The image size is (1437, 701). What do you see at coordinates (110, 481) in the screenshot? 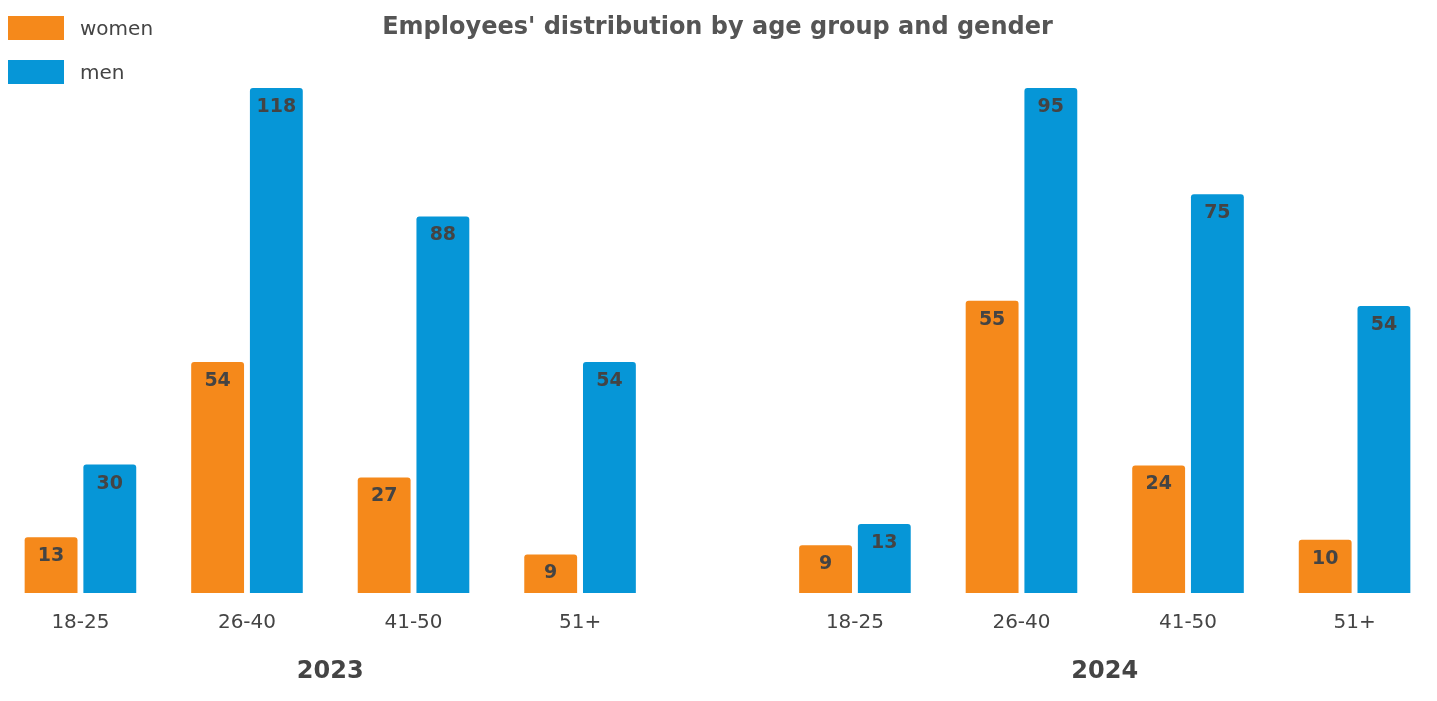
I see `data-label: 30` at bounding box center [110, 481].